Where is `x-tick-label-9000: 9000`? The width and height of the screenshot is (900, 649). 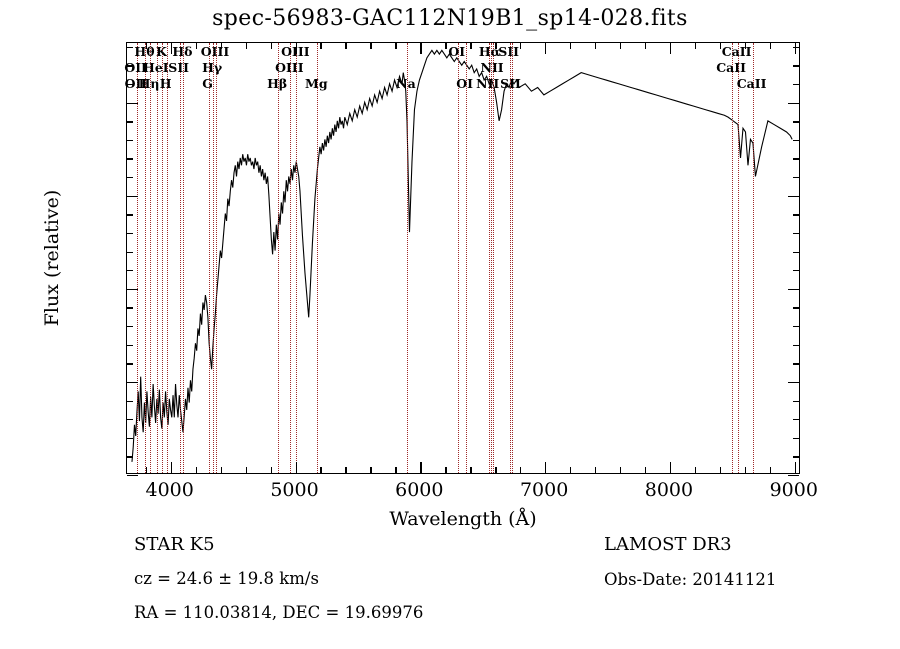 x-tick-label-9000: 9000 is located at coordinates (793, 490).